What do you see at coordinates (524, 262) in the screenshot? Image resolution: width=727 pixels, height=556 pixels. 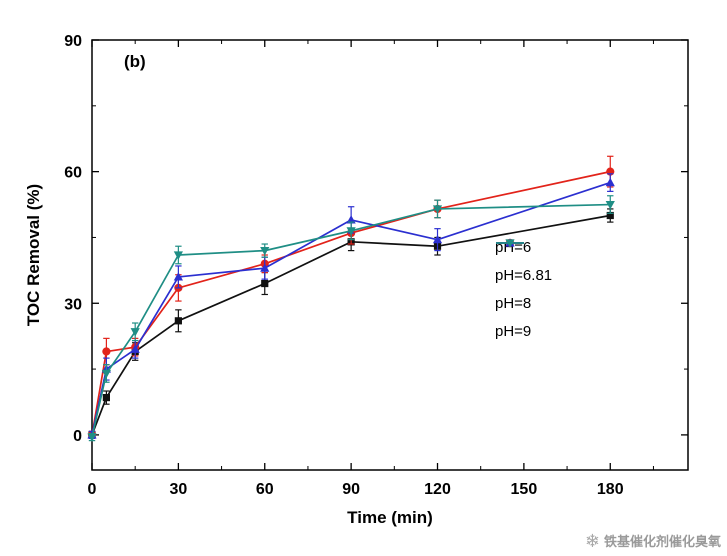 I see `legend-item-ph-6.81: pH=6.81` at bounding box center [524, 262].